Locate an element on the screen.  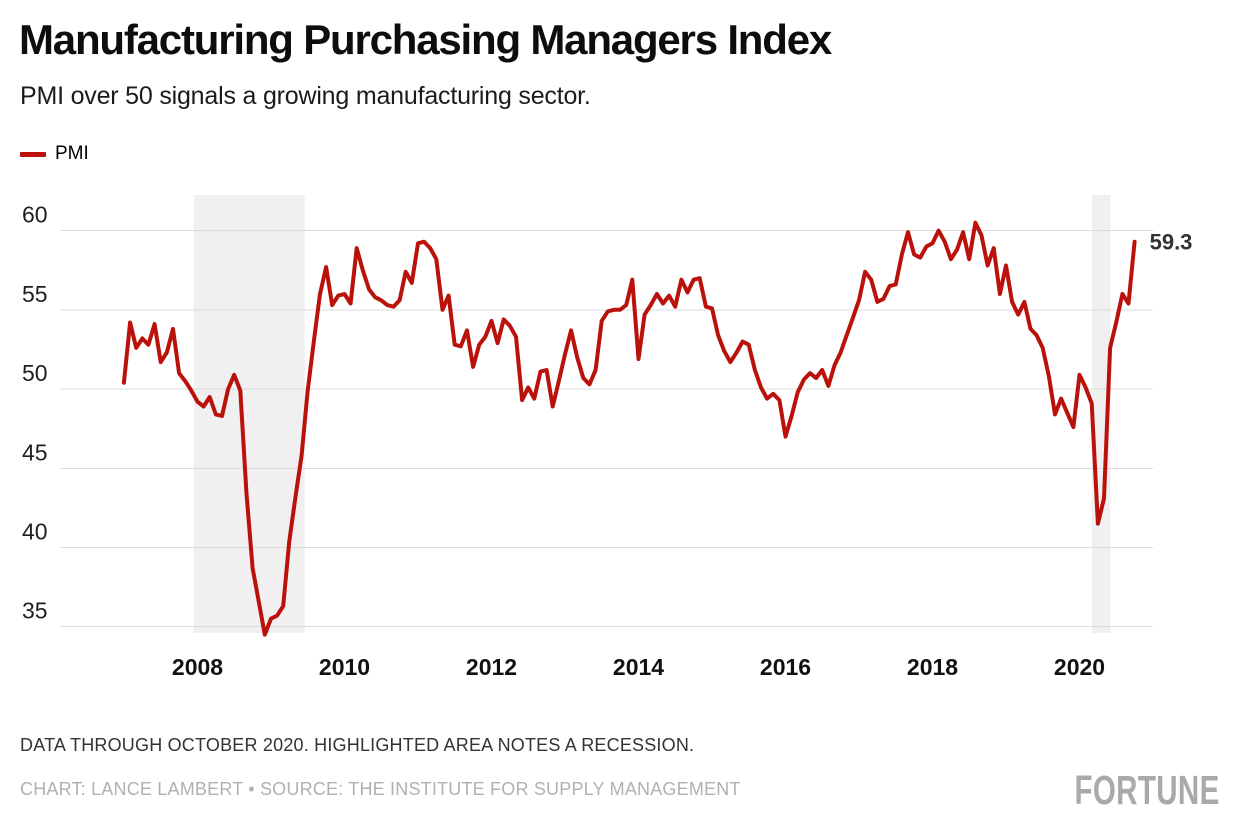
x-axis-label: 2018 is located at coordinates (932, 667).